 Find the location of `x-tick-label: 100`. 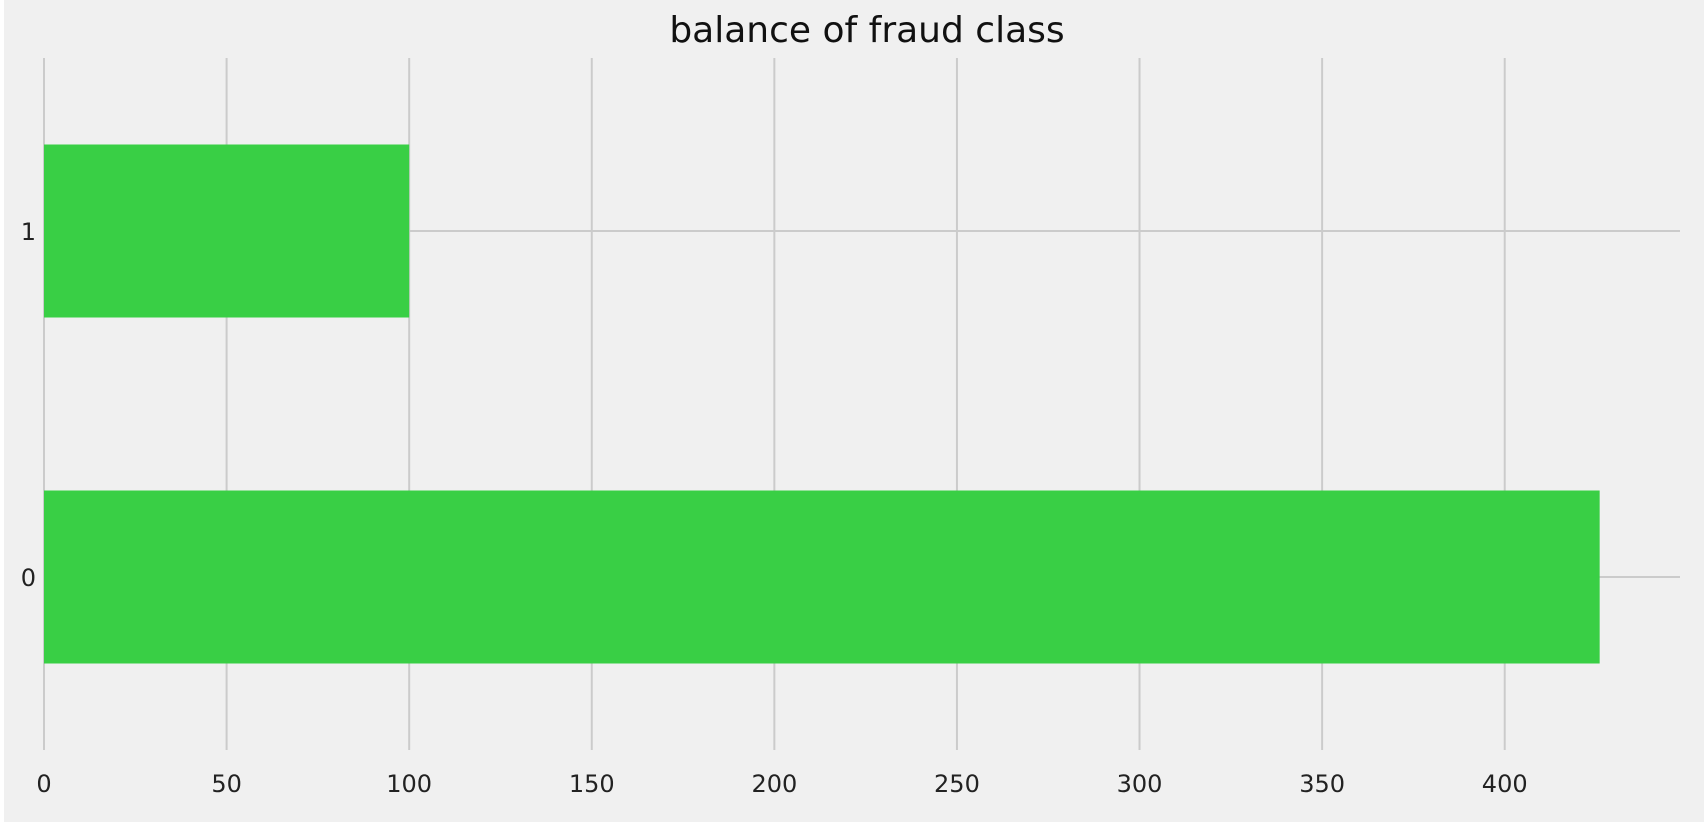

x-tick-label: 100 is located at coordinates (409, 784).